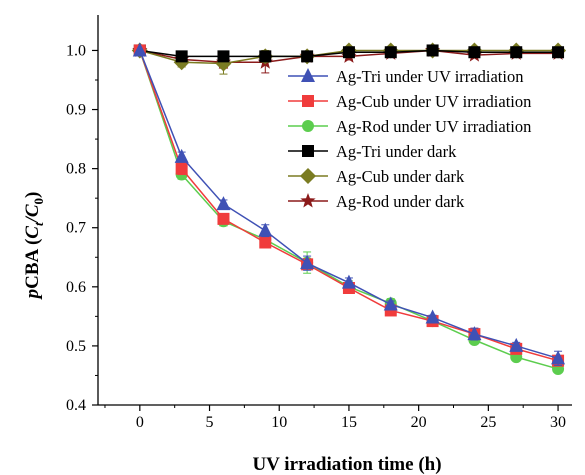 This screenshot has height=475, width=585. Describe the element at coordinates (140, 422) in the screenshot. I see `x-tick-label: 0` at that location.